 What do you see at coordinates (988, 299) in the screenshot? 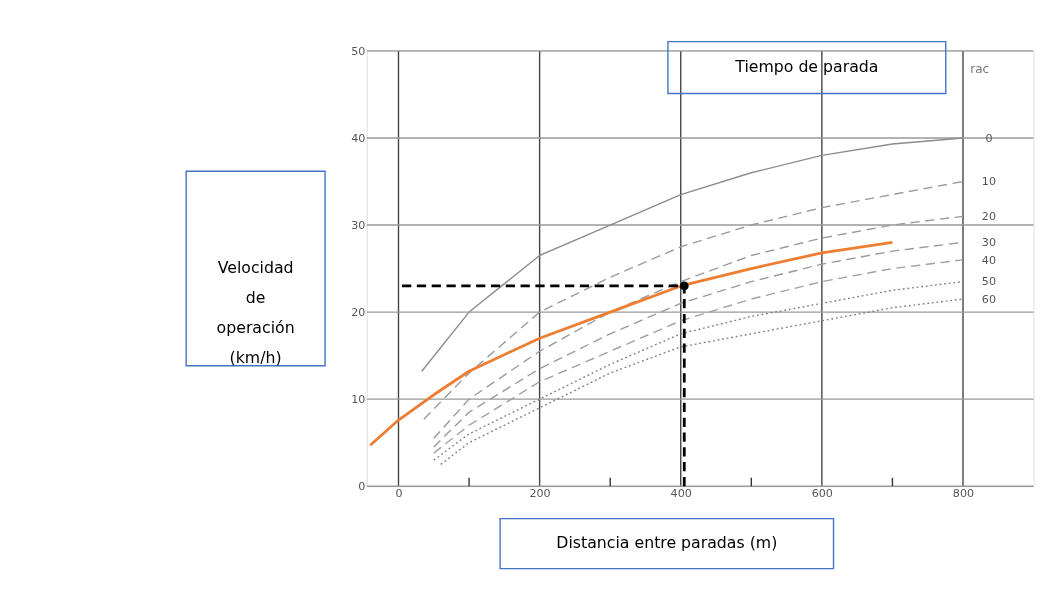
I see `series-label: 60` at bounding box center [988, 299].